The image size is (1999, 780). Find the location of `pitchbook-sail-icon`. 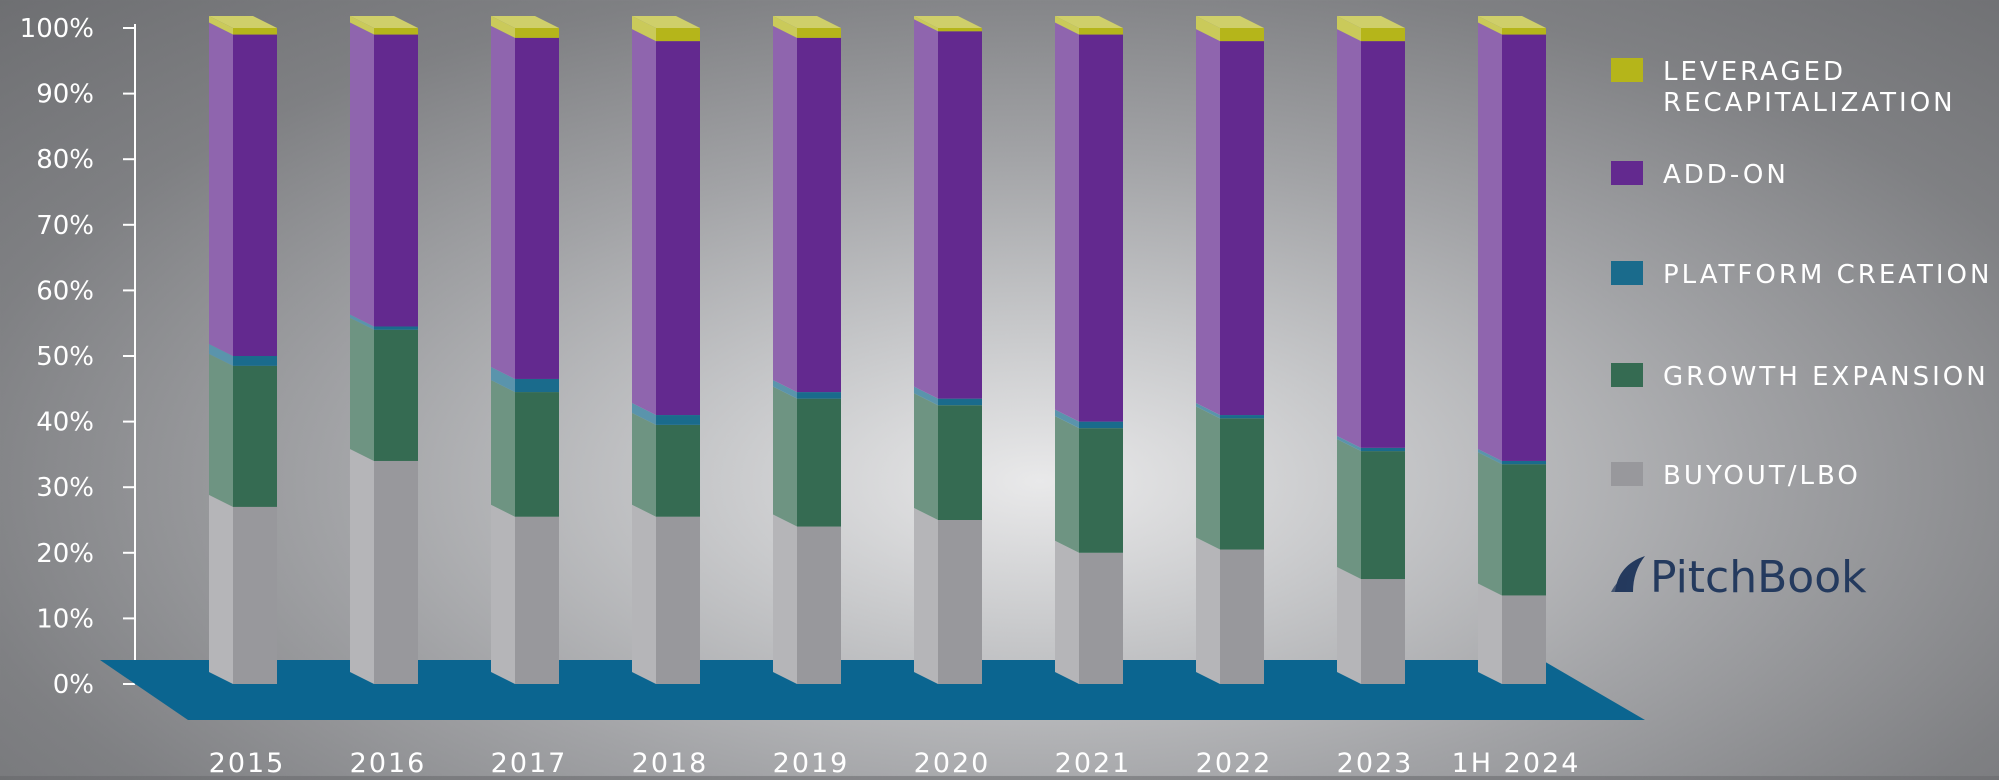

pitchbook-sail-icon is located at coordinates (1628, 574).